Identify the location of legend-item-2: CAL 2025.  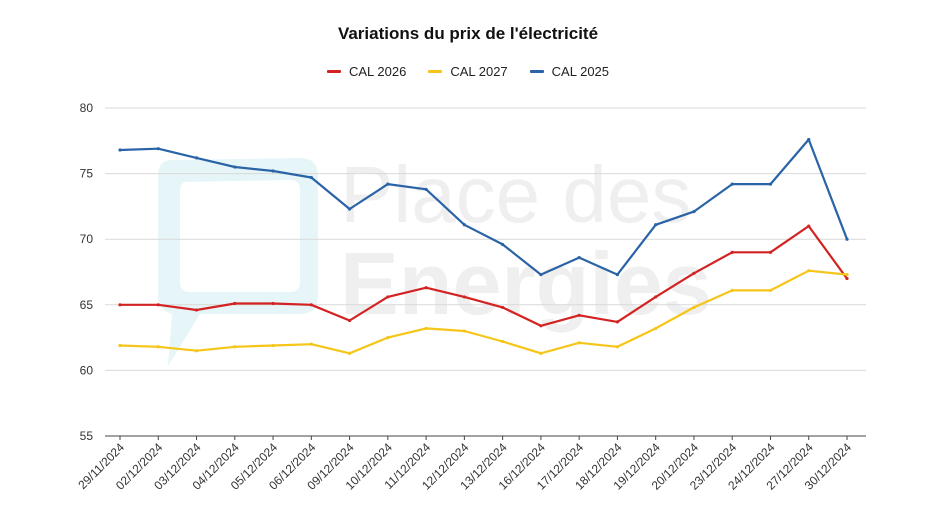
(569, 71).